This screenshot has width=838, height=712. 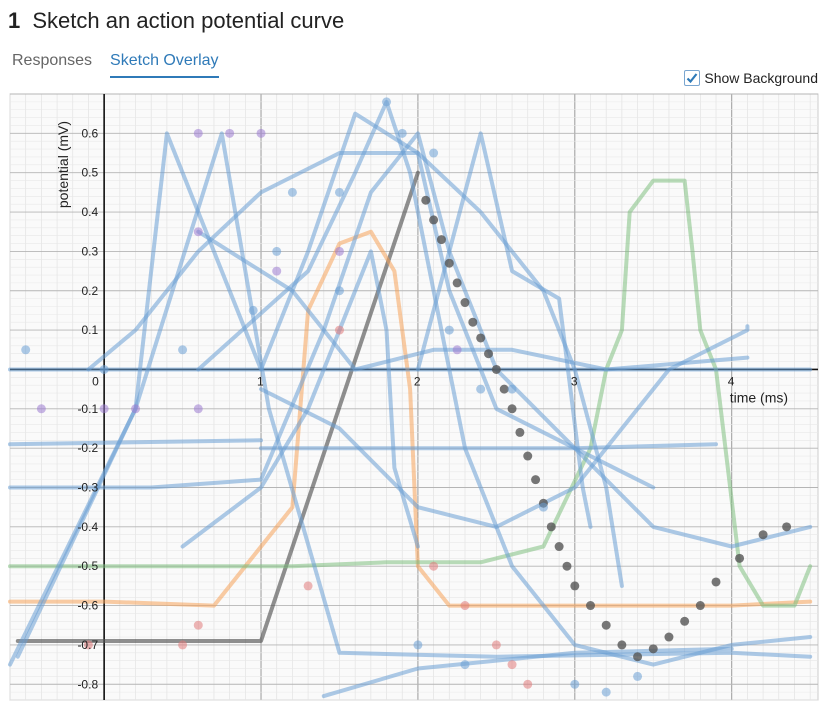 What do you see at coordinates (52, 60) in the screenshot?
I see `tab-responses: Responses` at bounding box center [52, 60].